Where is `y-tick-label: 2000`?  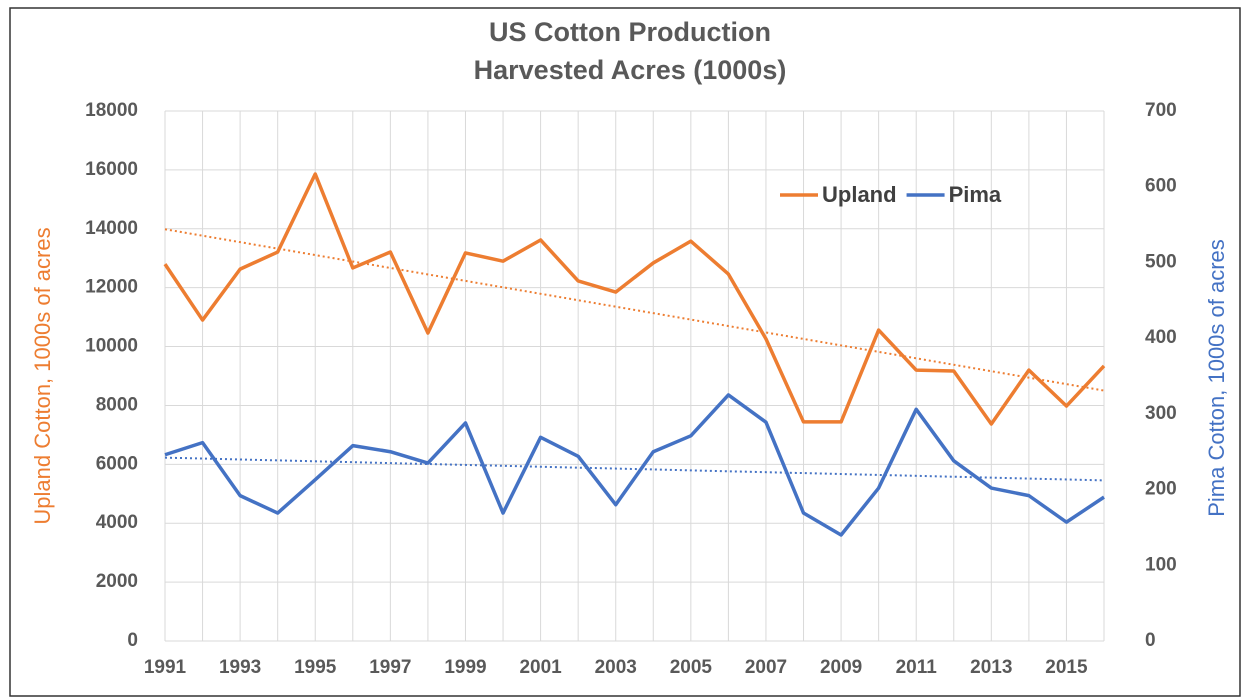
y-tick-label: 2000 is located at coordinates (117, 581).